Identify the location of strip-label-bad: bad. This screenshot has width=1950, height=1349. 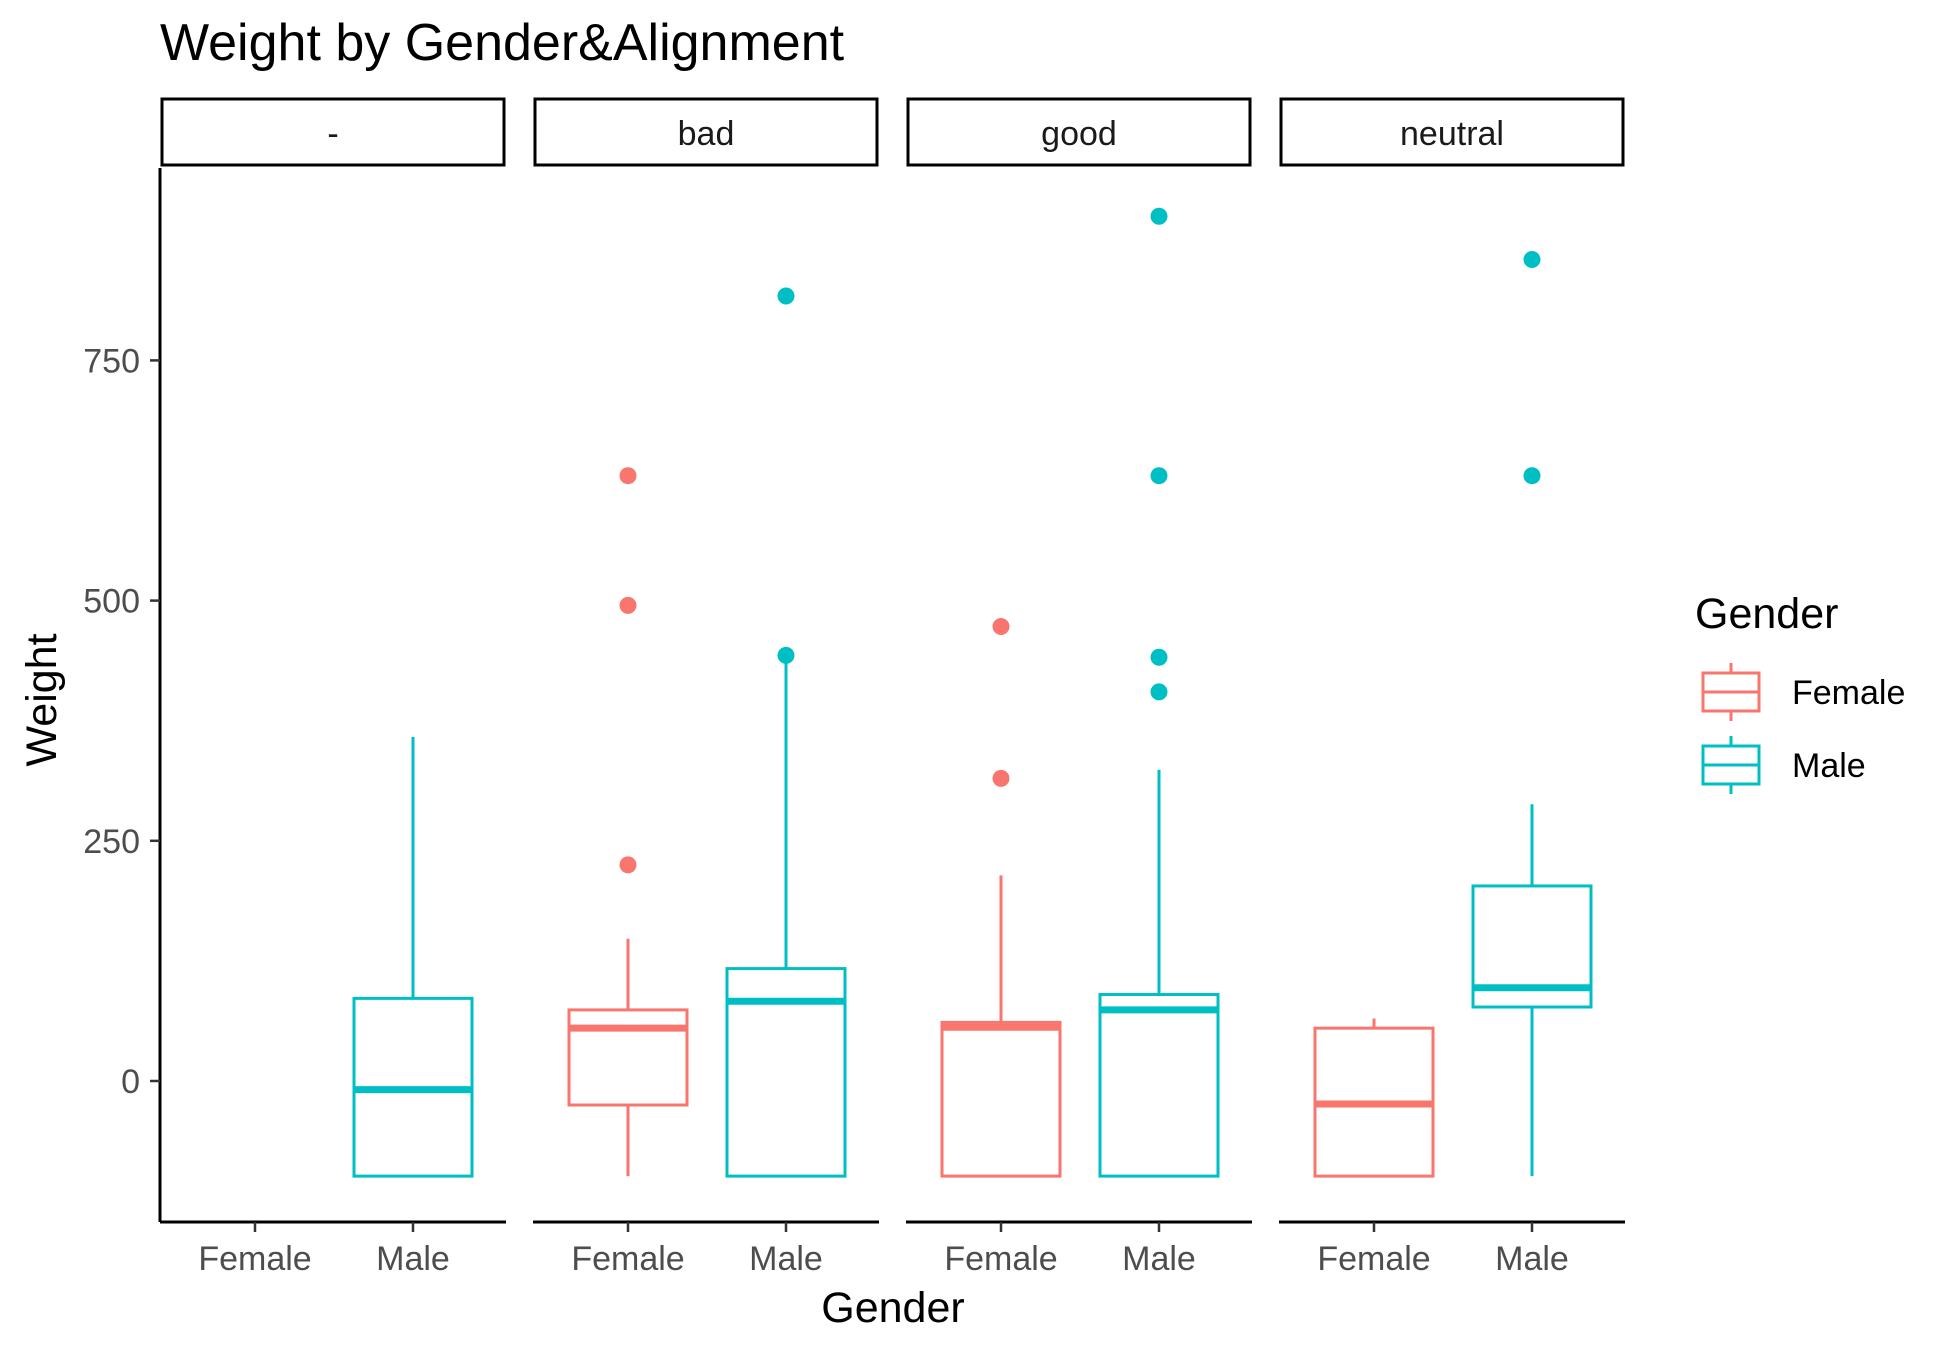
(706, 134).